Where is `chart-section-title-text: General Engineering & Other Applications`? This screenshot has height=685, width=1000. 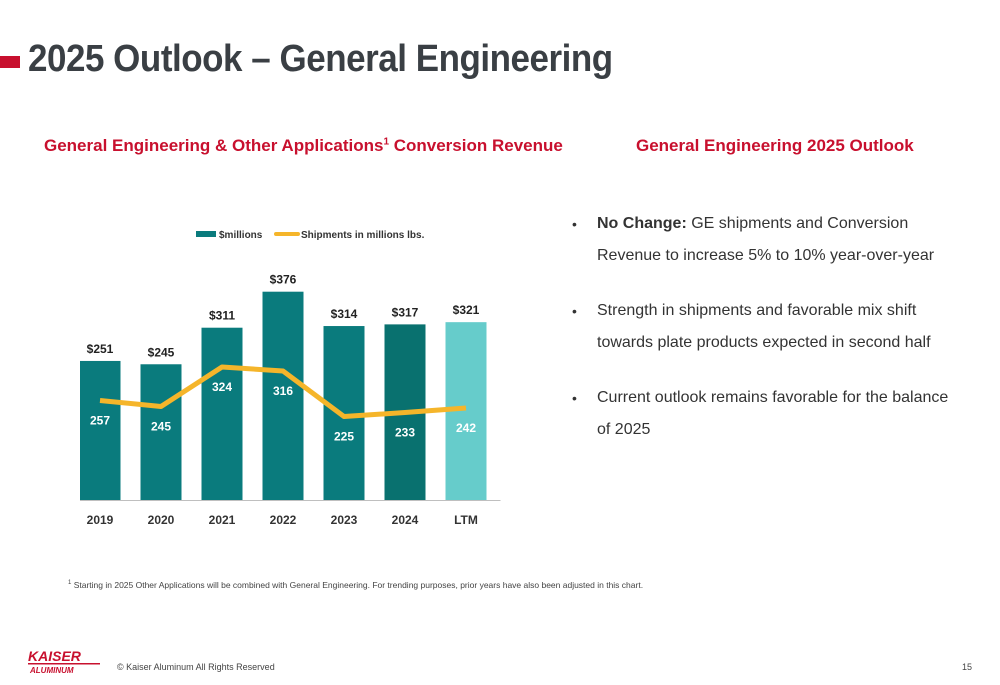
chart-section-title-text: General Engineering & Other Applications is located at coordinates (214, 145).